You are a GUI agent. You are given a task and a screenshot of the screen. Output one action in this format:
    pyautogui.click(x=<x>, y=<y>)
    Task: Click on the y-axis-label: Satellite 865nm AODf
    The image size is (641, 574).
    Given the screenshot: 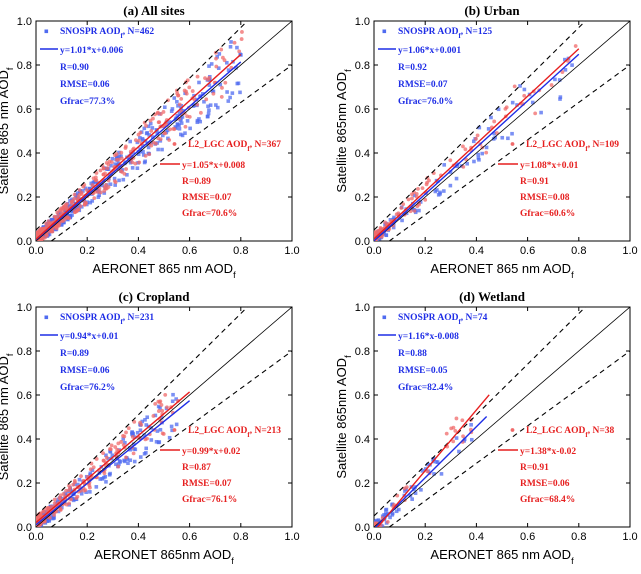 What is the action you would take?
    pyautogui.click(x=343, y=131)
    